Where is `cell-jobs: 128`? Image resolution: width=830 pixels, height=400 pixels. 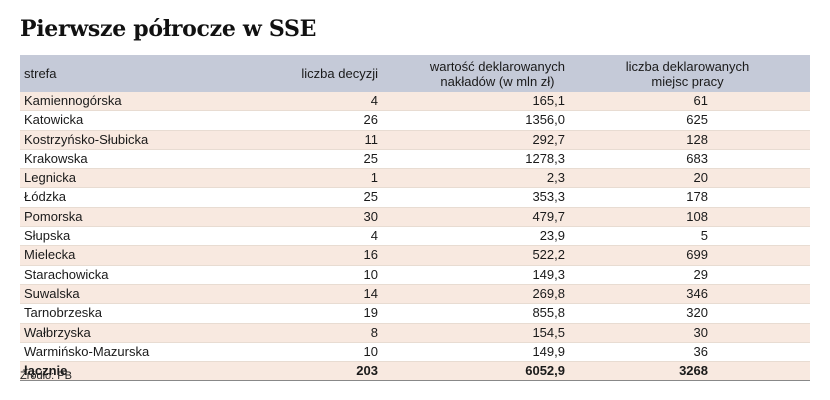
cell-jobs: 128 is located at coordinates (697, 139).